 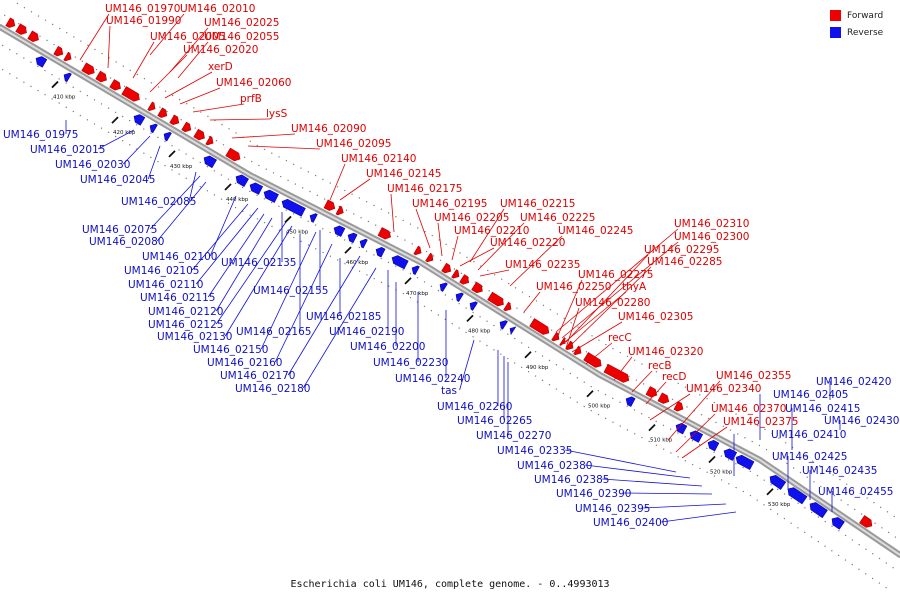 I want to click on forward-gene-label: UM146_02225, so click(x=557, y=218).